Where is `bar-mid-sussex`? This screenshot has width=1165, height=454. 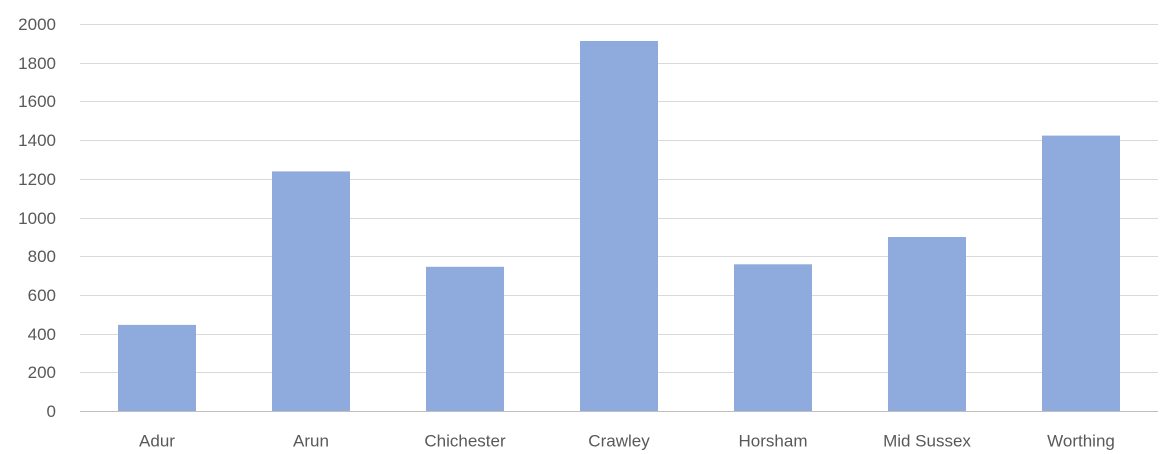
bar-mid-sussex is located at coordinates (927, 324).